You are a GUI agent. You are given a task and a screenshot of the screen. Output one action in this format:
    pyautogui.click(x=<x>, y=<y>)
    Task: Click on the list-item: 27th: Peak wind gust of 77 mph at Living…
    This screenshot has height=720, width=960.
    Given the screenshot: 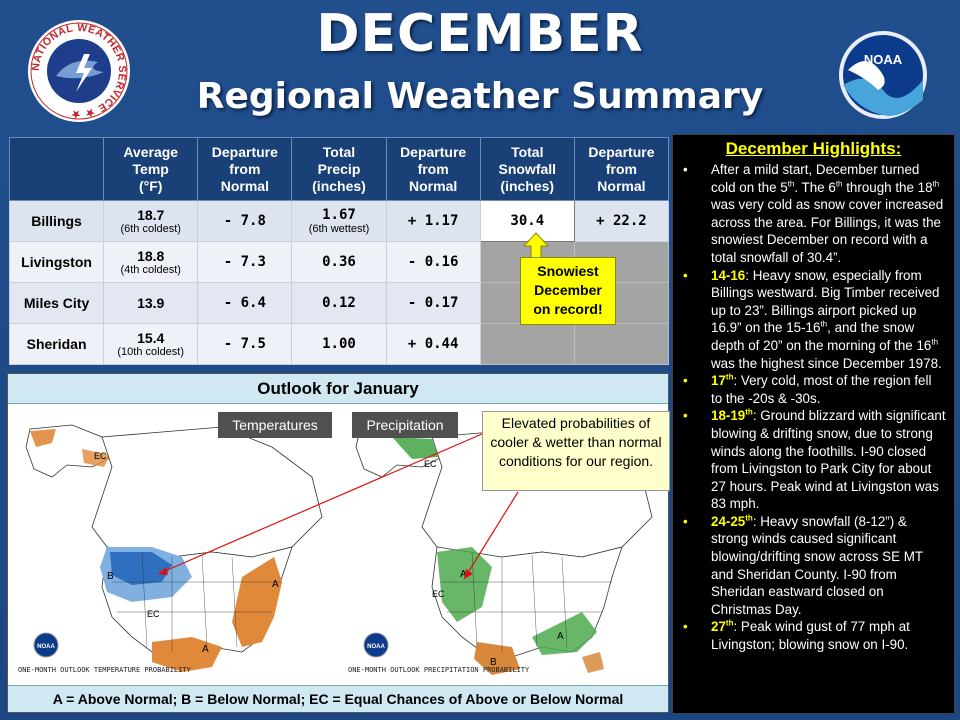 What is the action you would take?
    pyautogui.click(x=813, y=635)
    